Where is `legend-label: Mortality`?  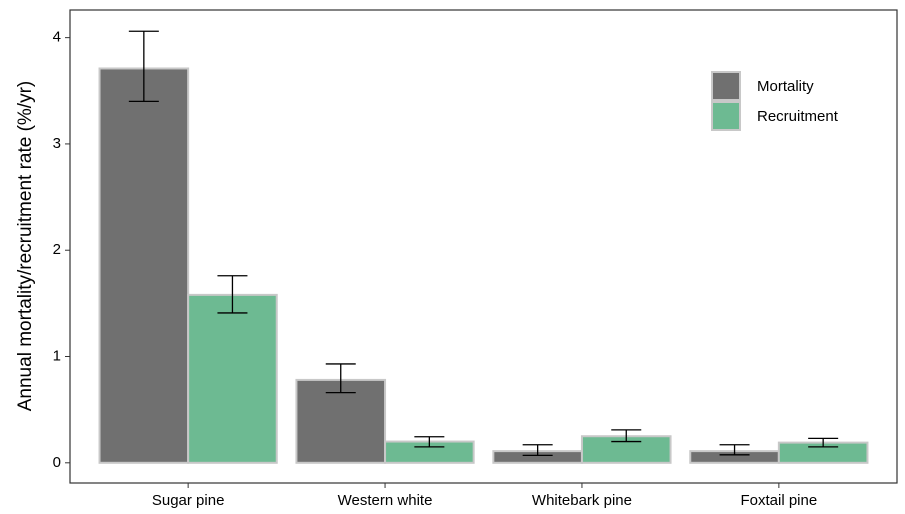
legend-label: Mortality is located at coordinates (785, 86).